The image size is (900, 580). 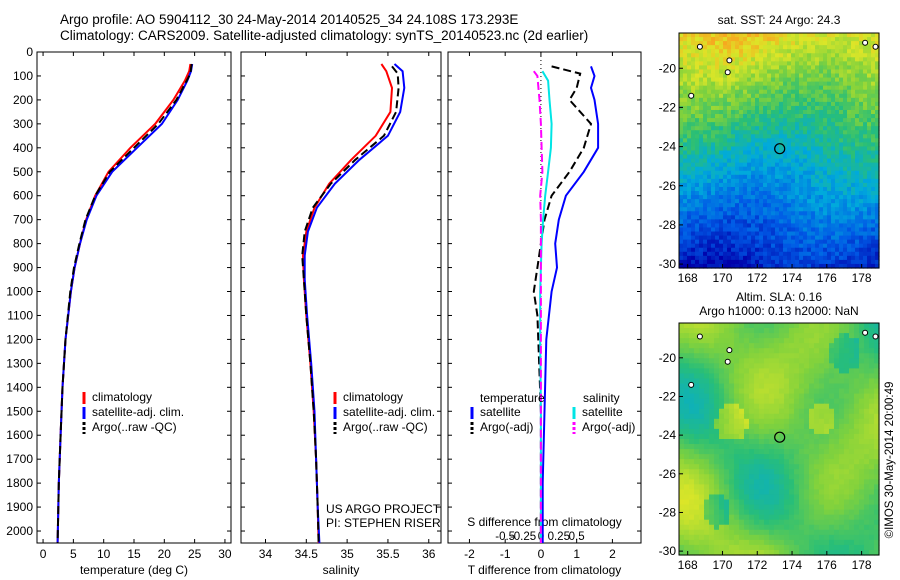 I want to click on legend-header: salinity, so click(x=601, y=398).